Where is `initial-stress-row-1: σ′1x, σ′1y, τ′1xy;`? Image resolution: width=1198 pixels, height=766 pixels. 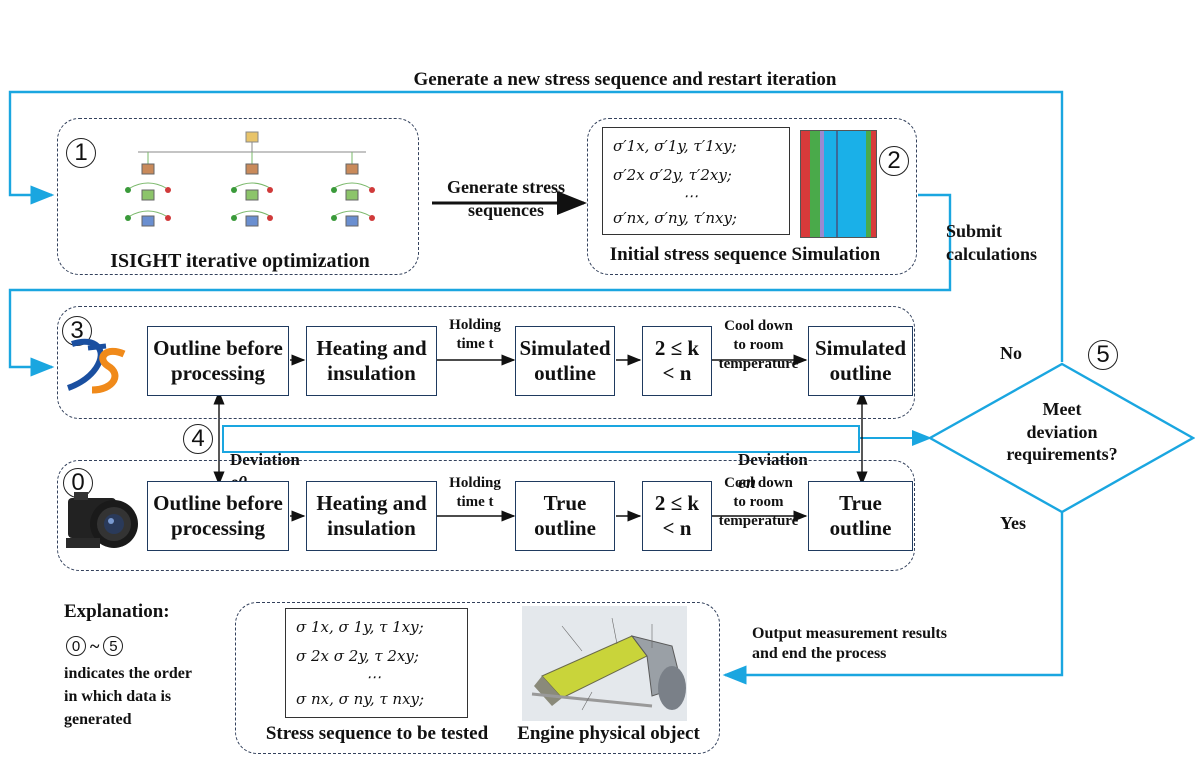 initial-stress-row-1: σ′1x, σ′1y, τ′1xy; is located at coordinates (675, 146).